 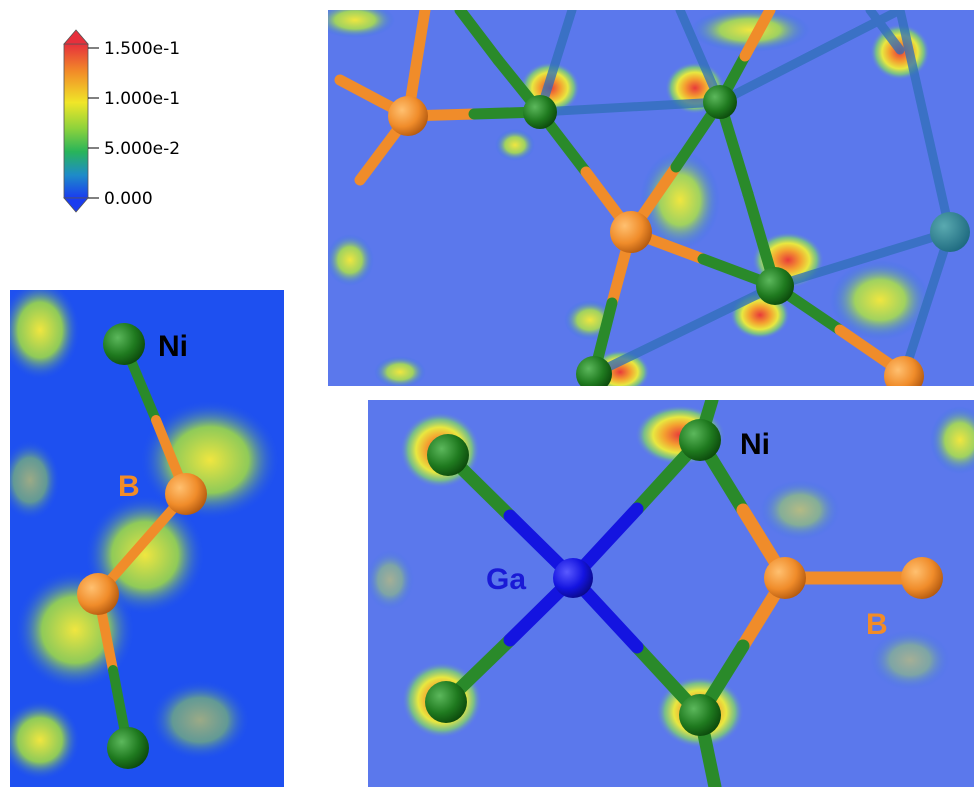 What do you see at coordinates (950, 232) in the screenshot?
I see `background-atom` at bounding box center [950, 232].